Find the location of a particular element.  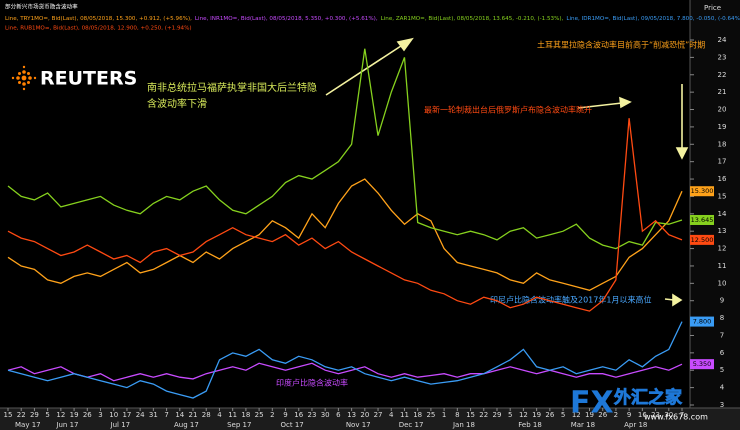

y-tick-label: 17 is located at coordinates (722, 162).